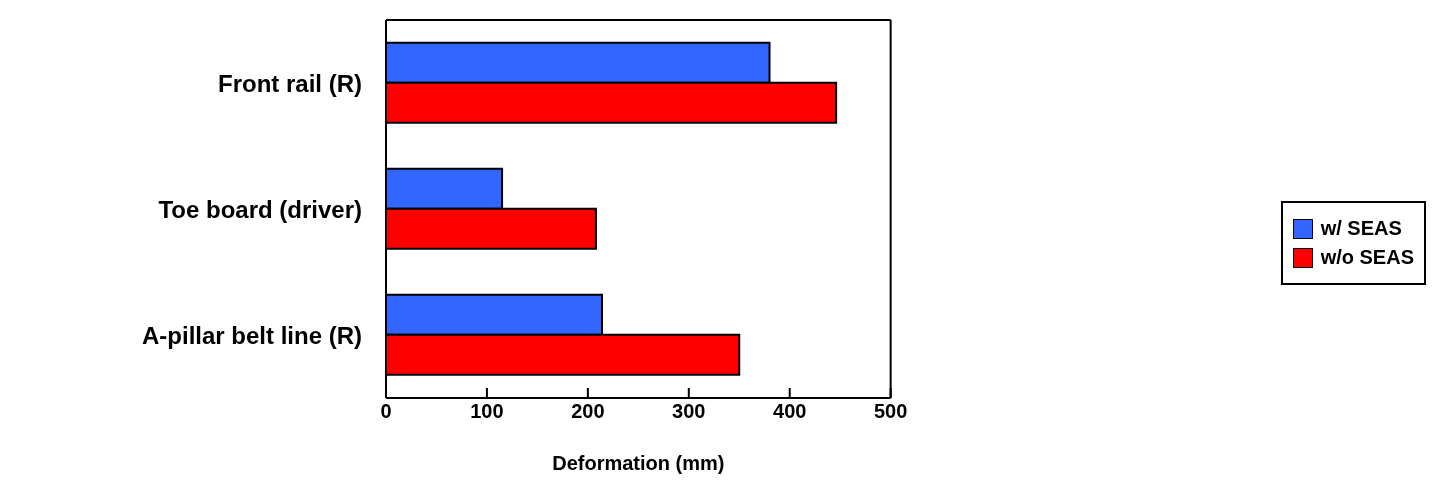 The width and height of the screenshot is (1434, 484). Describe the element at coordinates (1361, 228) in the screenshot. I see `legend-label: w/ SEAS` at that location.